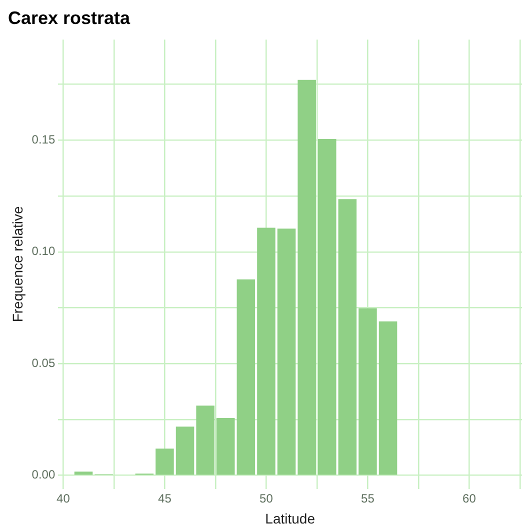  What do you see at coordinates (44, 251) in the screenshot?
I see `y-tick-label: 0.10` at bounding box center [44, 251].